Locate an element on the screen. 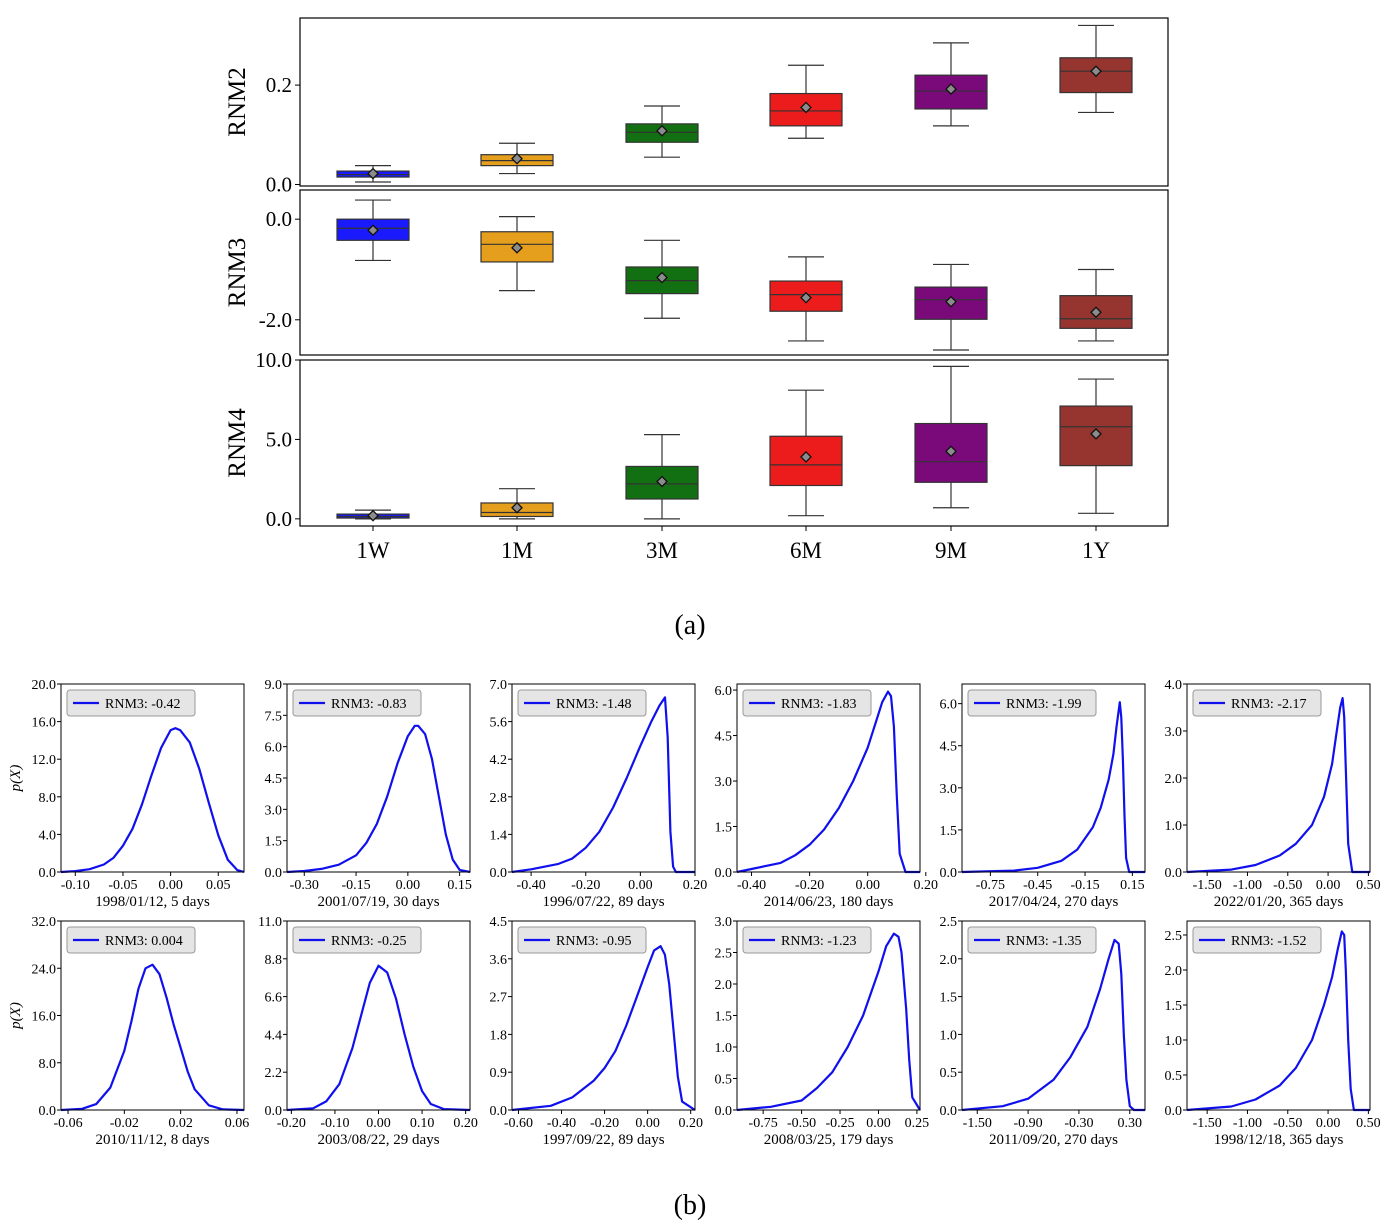 Image resolution: width=1392 pixels, height=1230 pixels. ytick-label: 2.8 is located at coordinates (499, 798).